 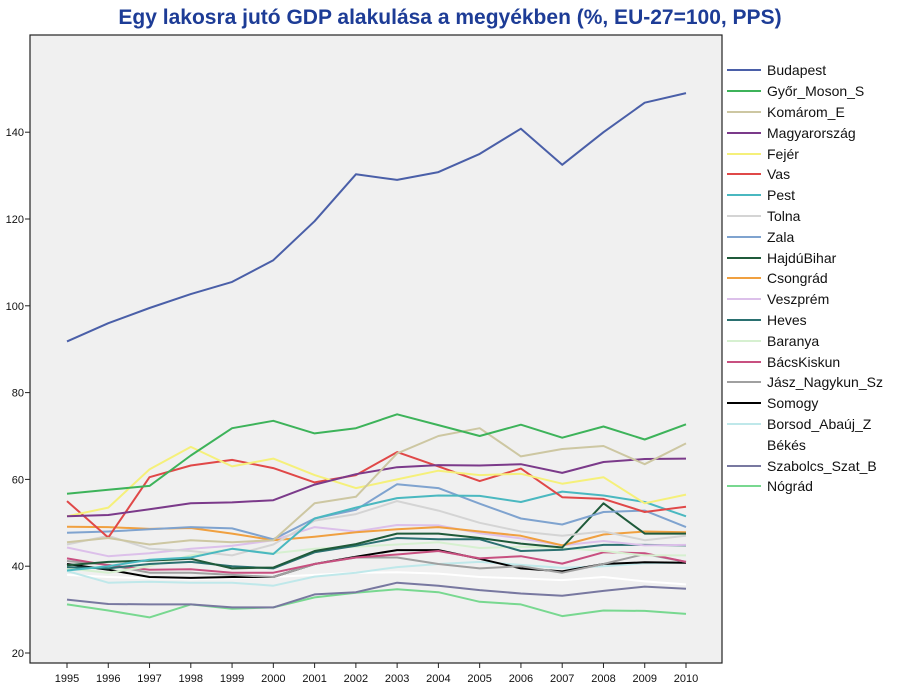 I want to click on legend-item: Tolna, so click(x=805, y=216).